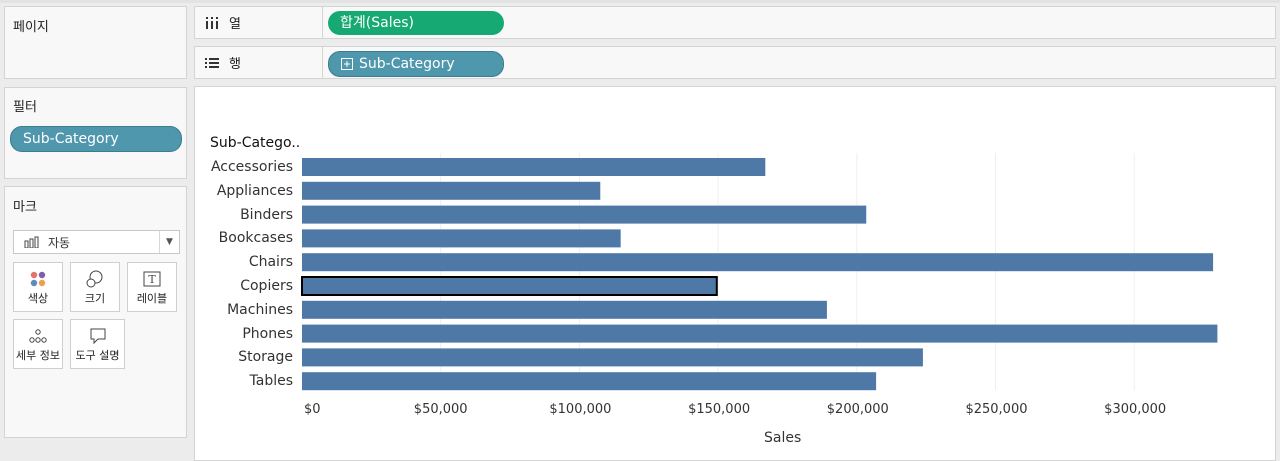  What do you see at coordinates (407, 64) in the screenshot?
I see `rows-pill-label: Sub-Category` at bounding box center [407, 64].